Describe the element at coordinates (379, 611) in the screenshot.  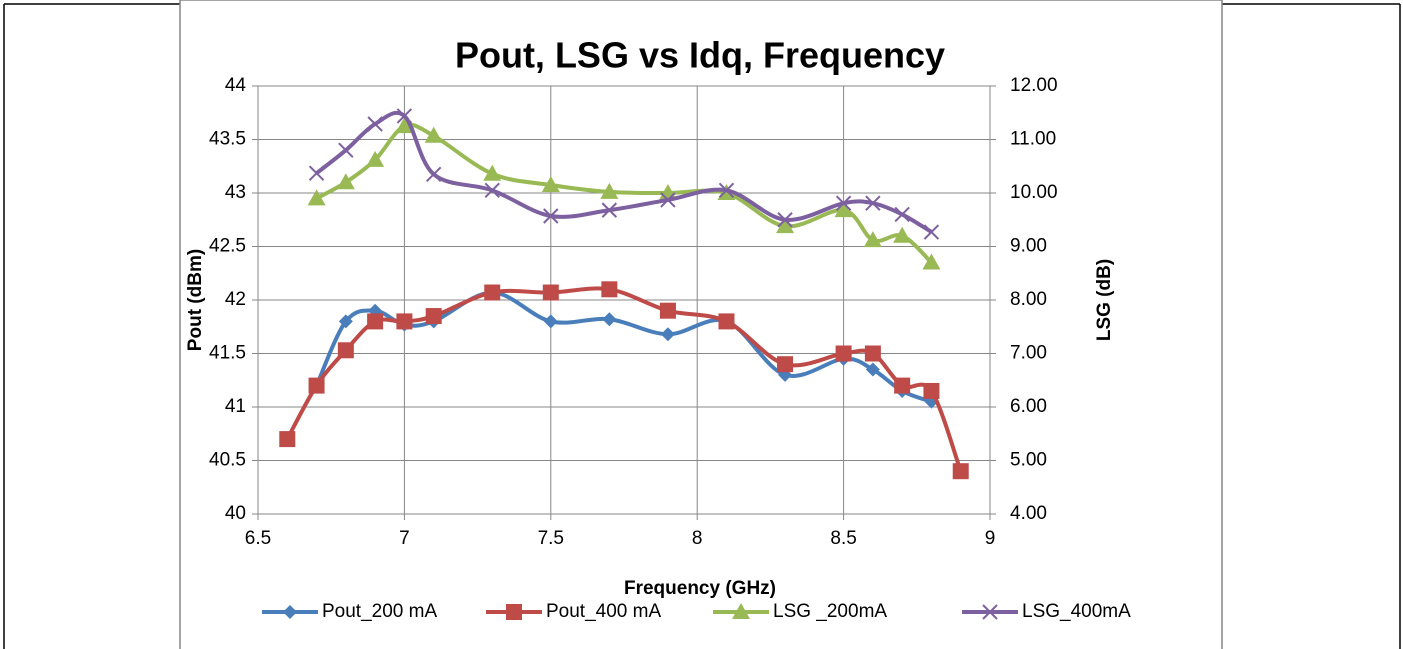
I see `legend-label: Pout_200 mA` at that location.